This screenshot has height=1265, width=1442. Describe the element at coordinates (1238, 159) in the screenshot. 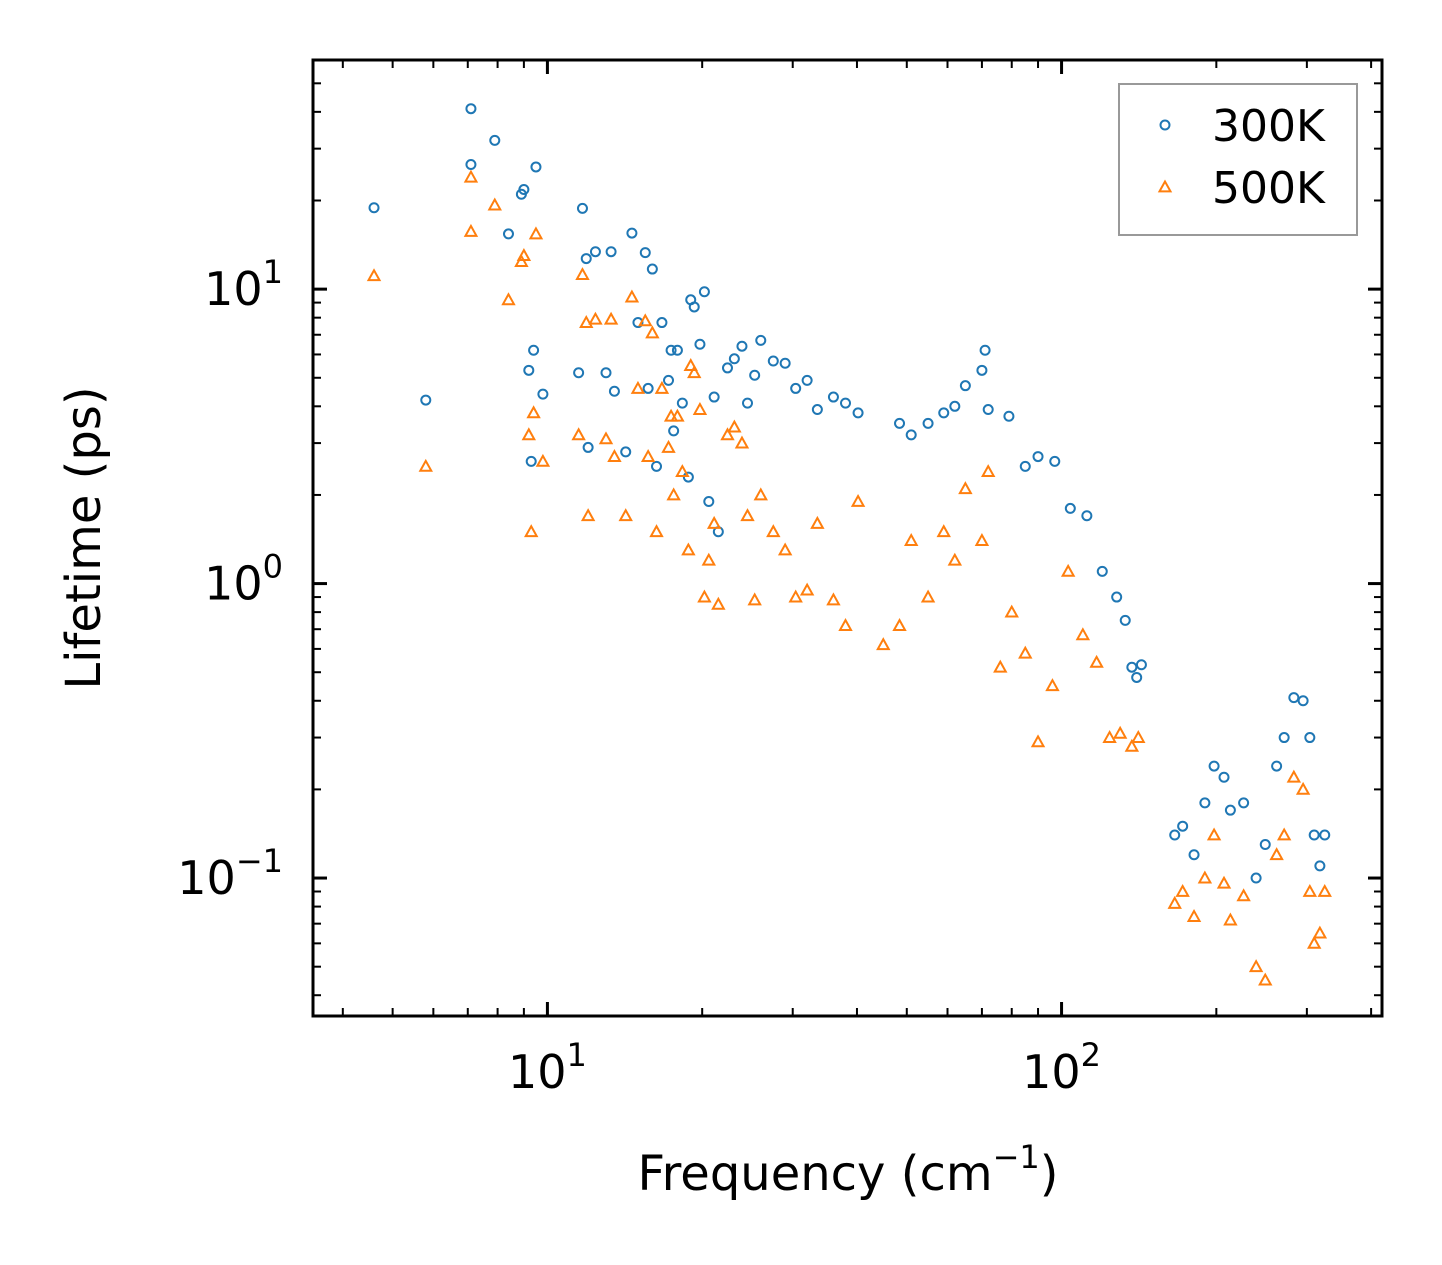

I see `legend-frame` at that location.